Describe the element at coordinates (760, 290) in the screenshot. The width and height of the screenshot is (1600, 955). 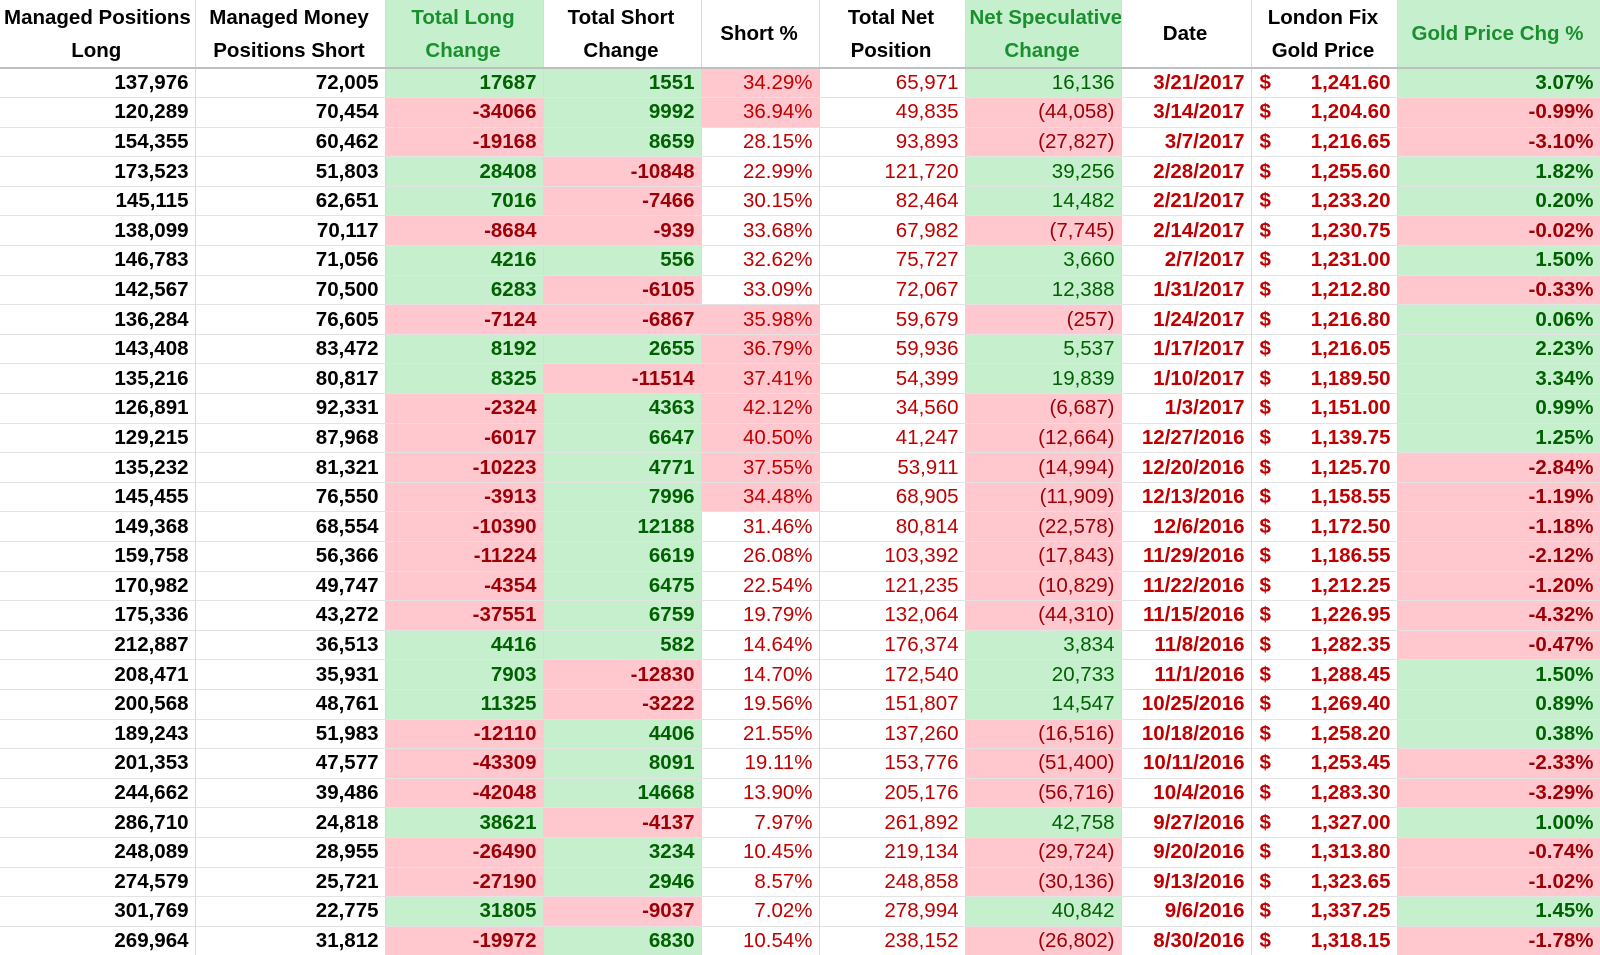
I see `cell-short-pct: 33.09%` at that location.